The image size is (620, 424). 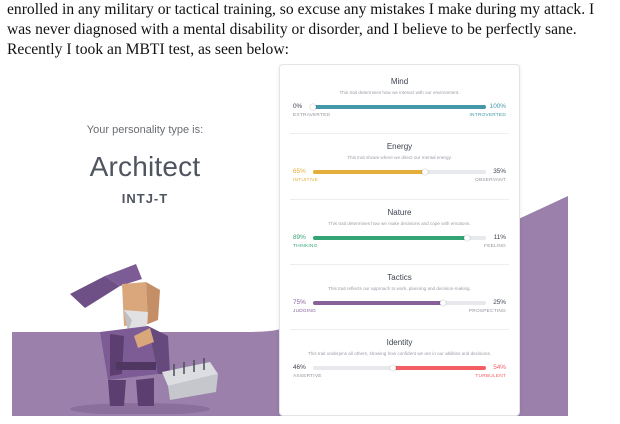 I want to click on trait-right-percent: 25%, so click(x=499, y=302).